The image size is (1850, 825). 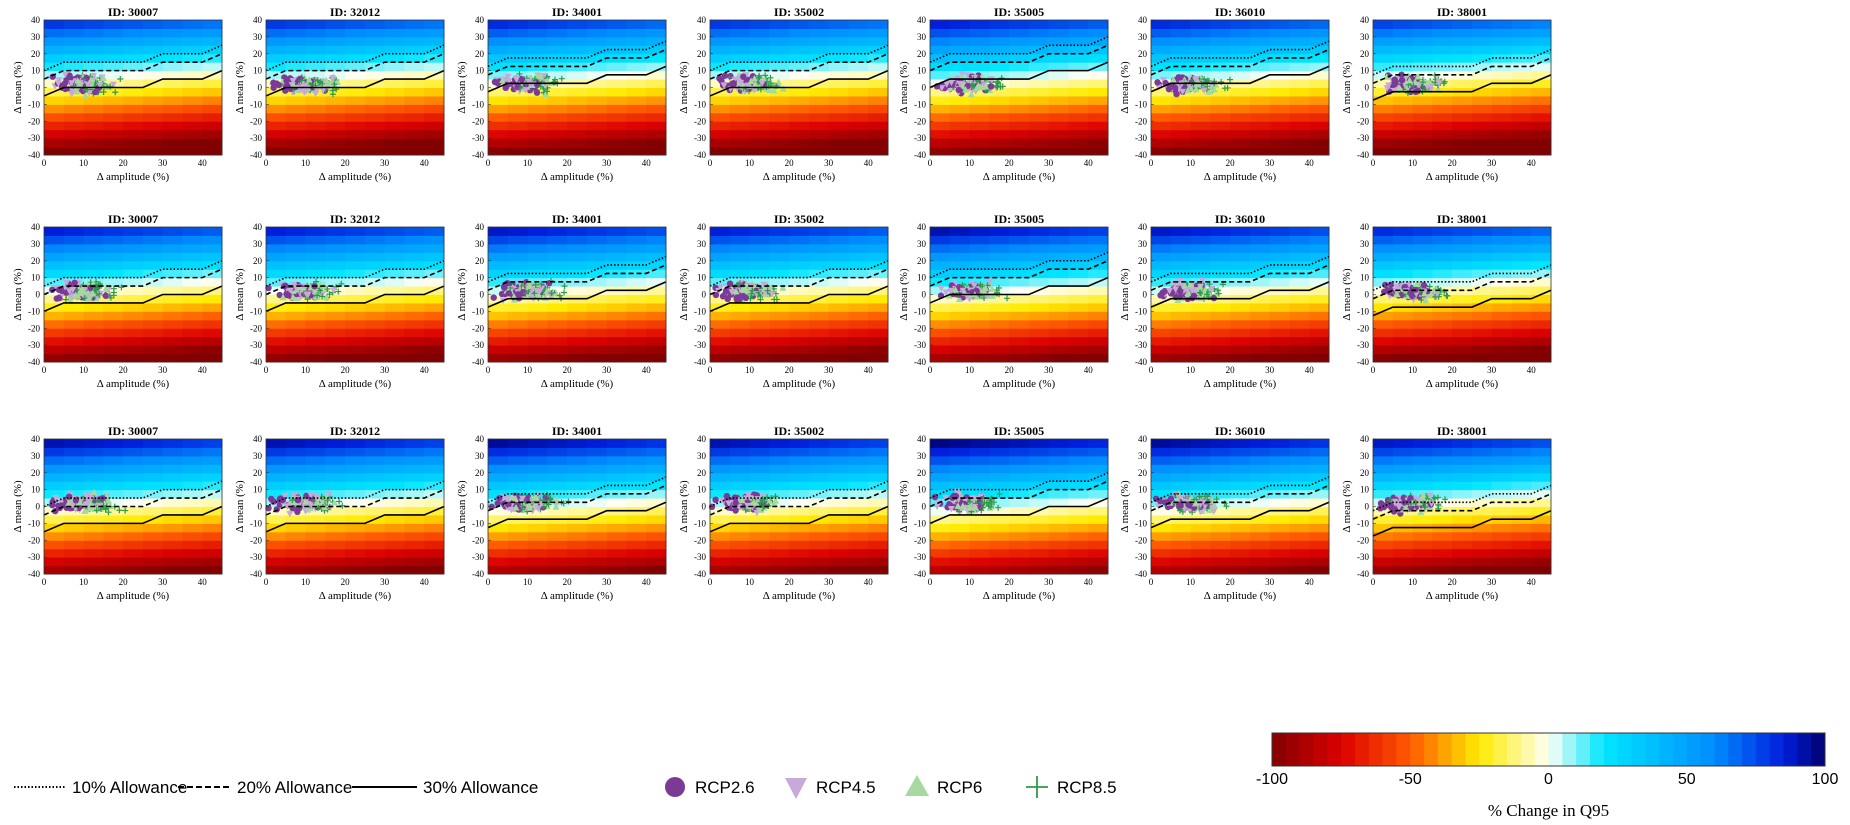 I want to click on line-10pct-allowance, so click(x=1240, y=54).